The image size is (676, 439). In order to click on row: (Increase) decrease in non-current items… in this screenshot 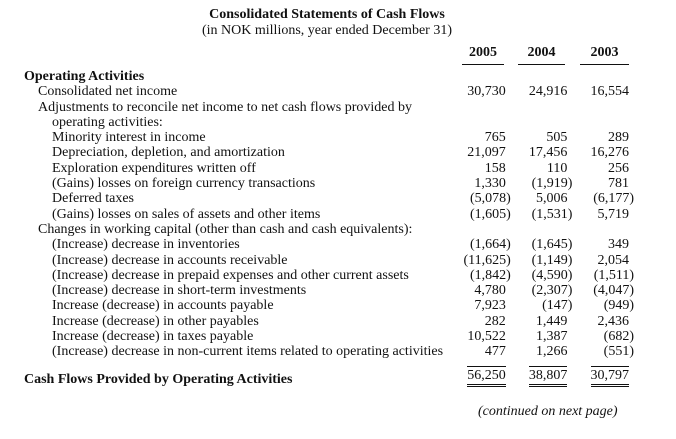, I will do `click(329, 351)`.